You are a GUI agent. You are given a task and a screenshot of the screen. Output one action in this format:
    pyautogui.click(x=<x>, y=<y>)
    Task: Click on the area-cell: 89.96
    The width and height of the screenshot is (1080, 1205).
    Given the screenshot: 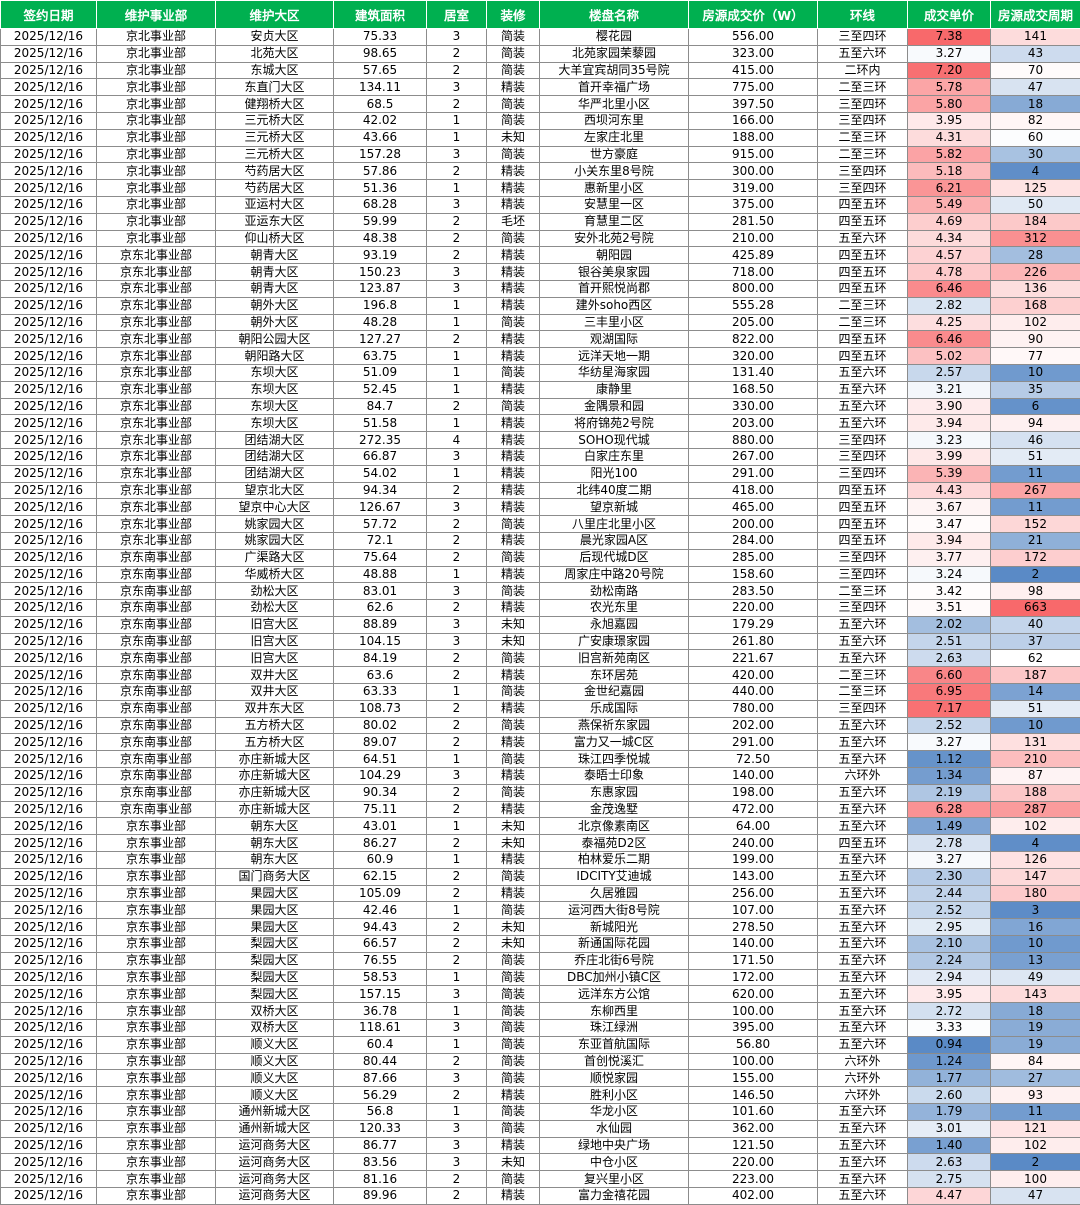 What is the action you would take?
    pyautogui.click(x=380, y=1195)
    